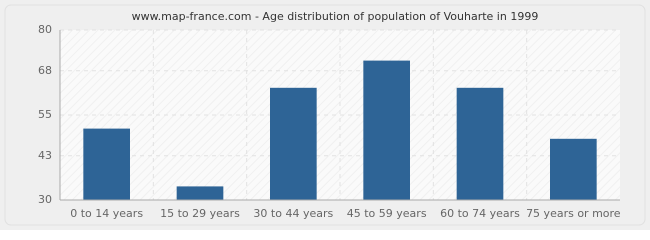  Describe the element at coordinates (45, 29) in the screenshot. I see `y-tick-label: 80` at that location.